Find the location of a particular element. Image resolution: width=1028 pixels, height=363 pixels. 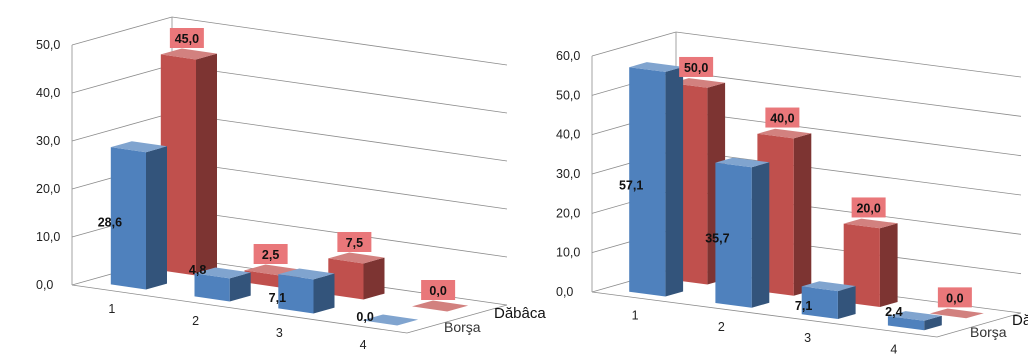

data-label: 45,0 is located at coordinates (187, 39).